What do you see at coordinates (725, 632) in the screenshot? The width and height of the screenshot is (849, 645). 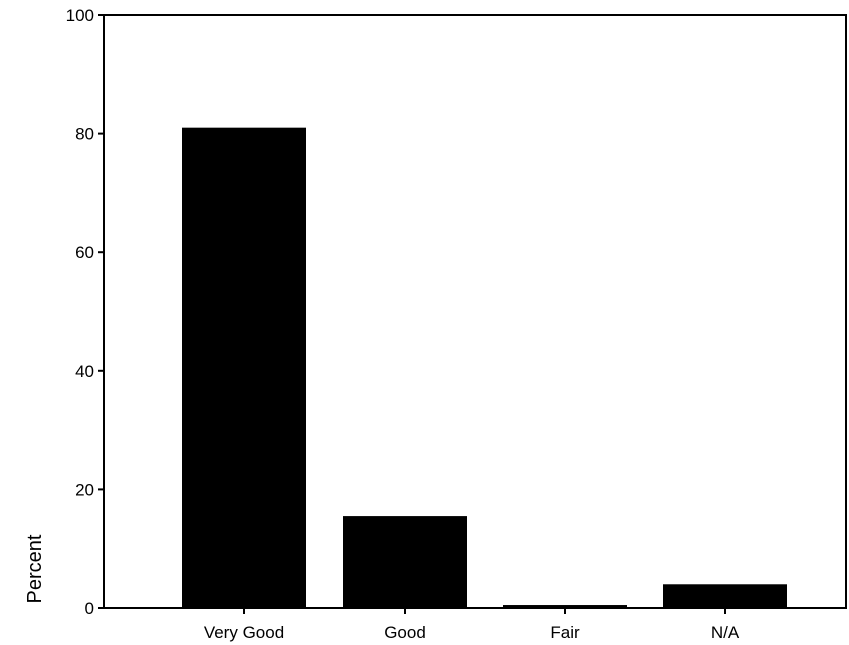 I see `x-tick-label: N/A` at bounding box center [725, 632].